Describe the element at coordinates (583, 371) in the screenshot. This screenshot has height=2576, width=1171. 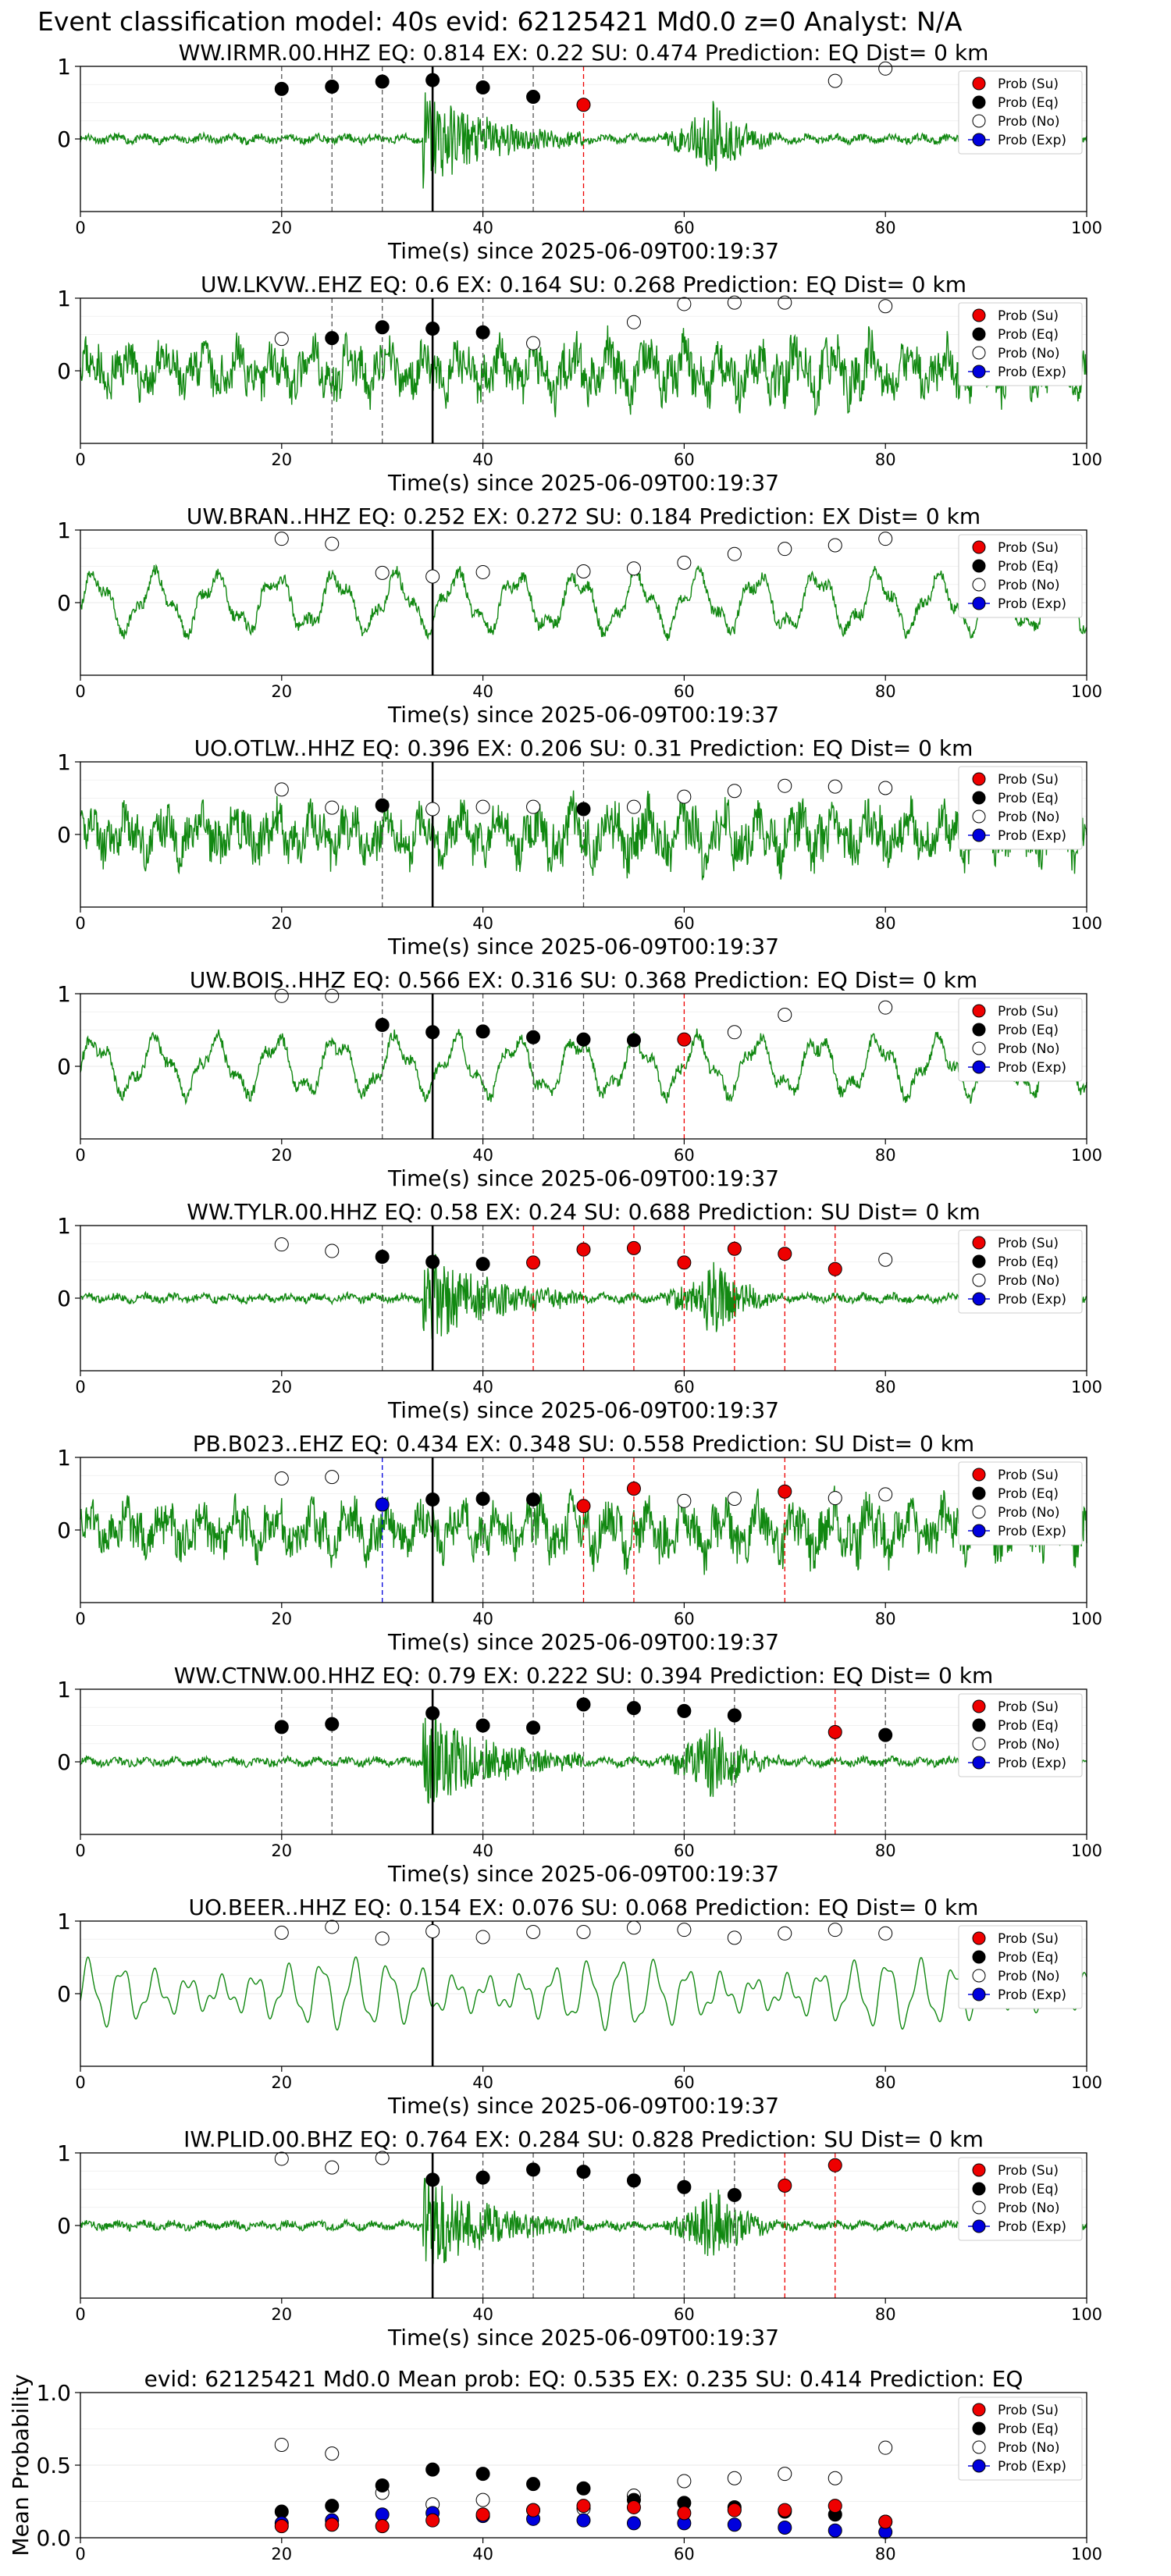
I see `waveform-trace` at that location.